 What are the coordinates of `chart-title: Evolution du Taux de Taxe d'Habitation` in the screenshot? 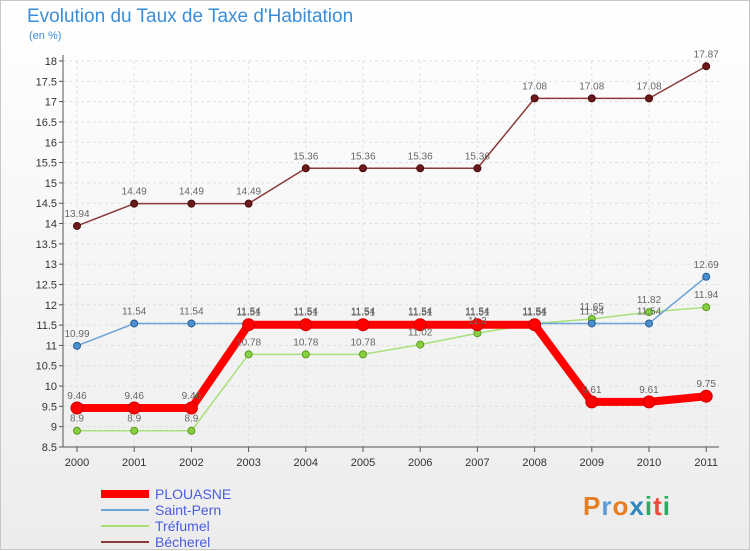 It's located at (190, 16).